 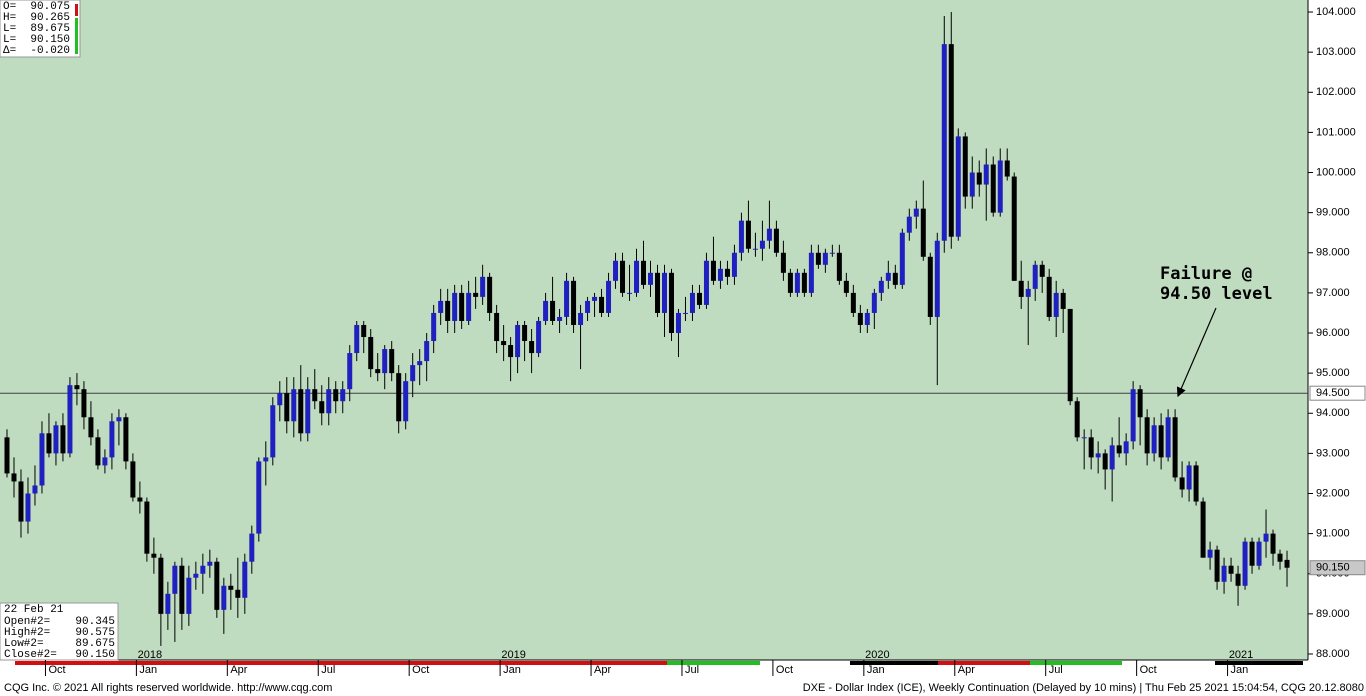 I want to click on cursor-label: Open#2=, so click(x=27, y=622).